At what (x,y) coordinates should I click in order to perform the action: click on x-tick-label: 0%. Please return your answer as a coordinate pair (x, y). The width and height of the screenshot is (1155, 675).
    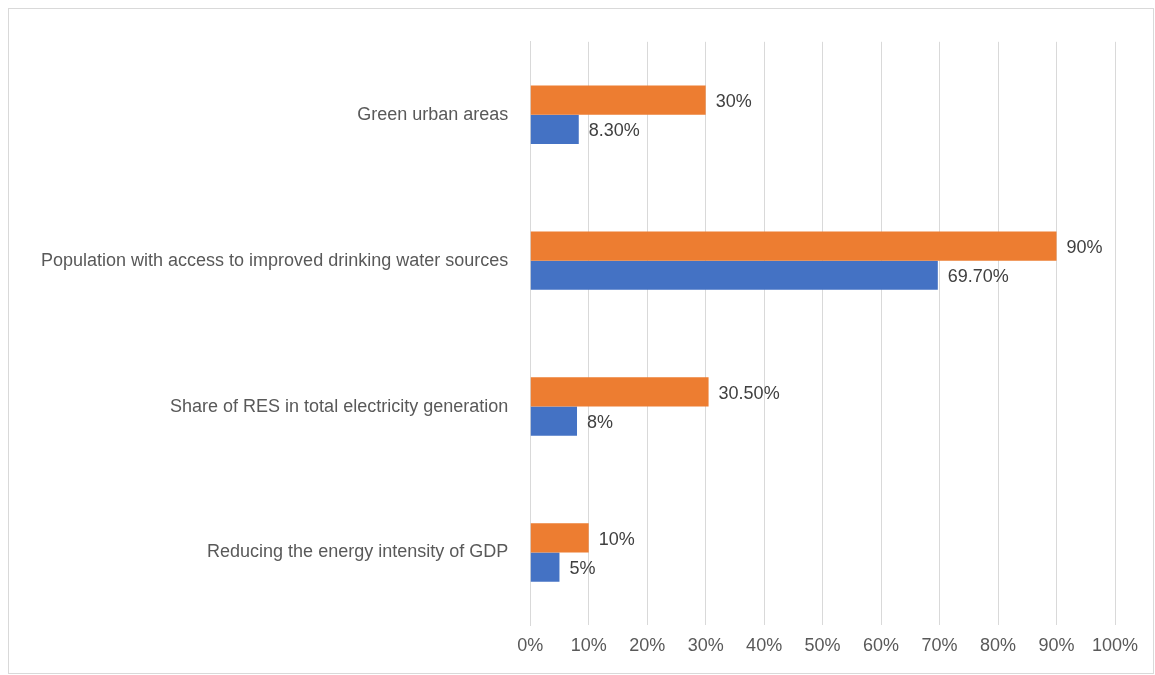
    Looking at the image, I should click on (530, 645).